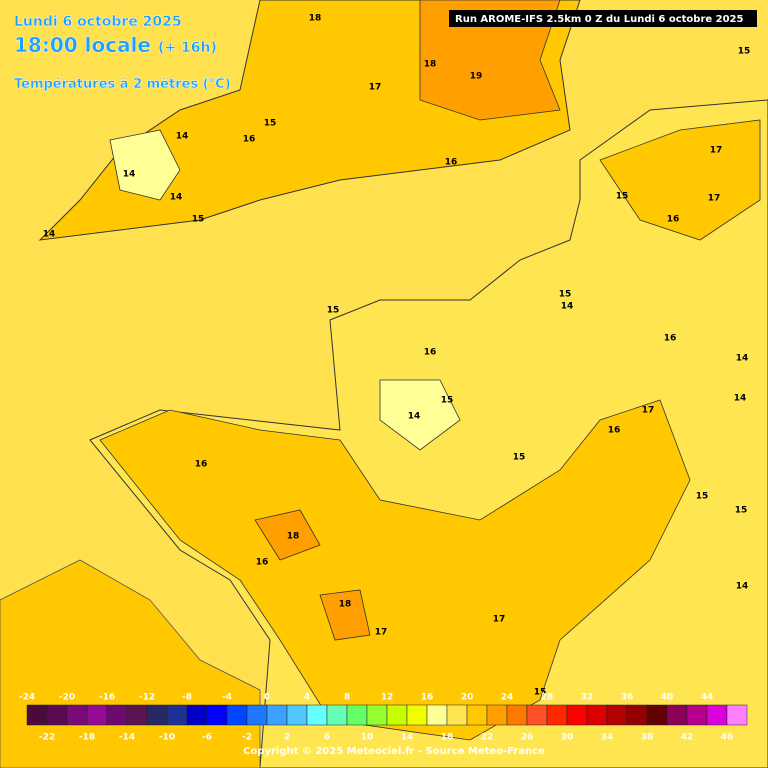  What do you see at coordinates (467, 698) in the screenshot?
I see `colorbar-label: 20` at bounding box center [467, 698].